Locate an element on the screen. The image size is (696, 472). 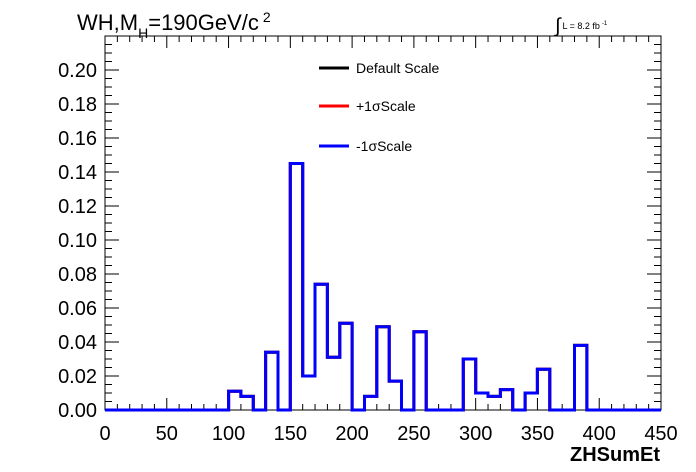
legend-label: -1σScale is located at coordinates (384, 146).